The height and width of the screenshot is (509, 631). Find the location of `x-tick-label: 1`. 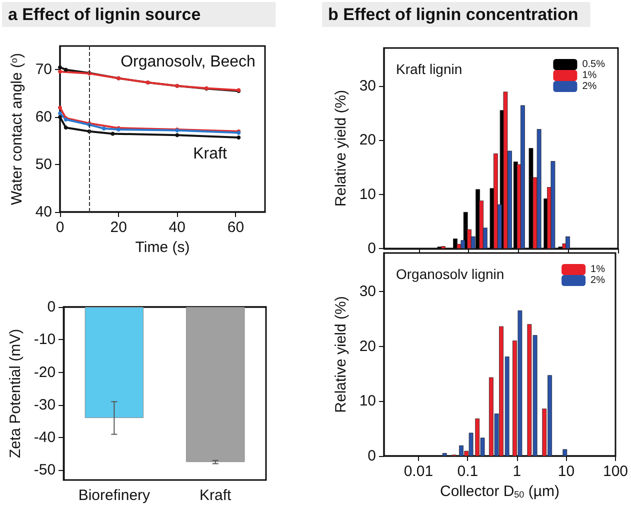

x-tick-label: 1 is located at coordinates (517, 471).